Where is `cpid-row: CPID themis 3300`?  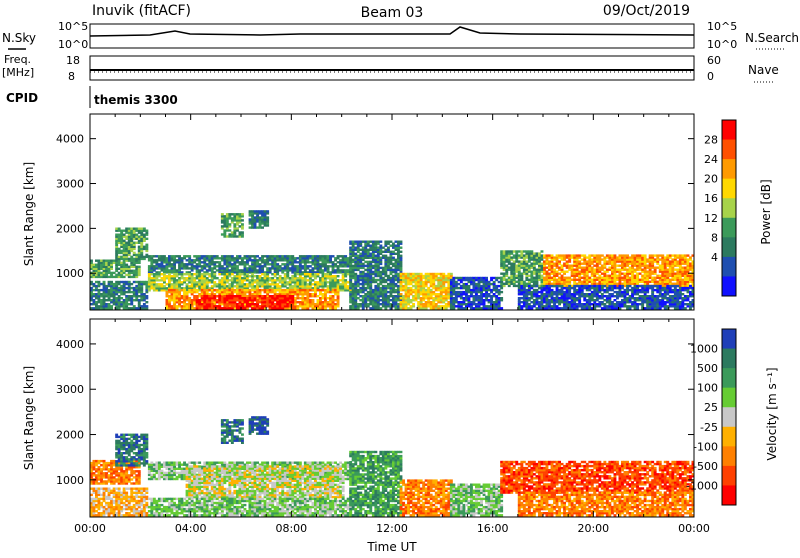 cpid-row: CPID themis 3300 is located at coordinates (92, 97).